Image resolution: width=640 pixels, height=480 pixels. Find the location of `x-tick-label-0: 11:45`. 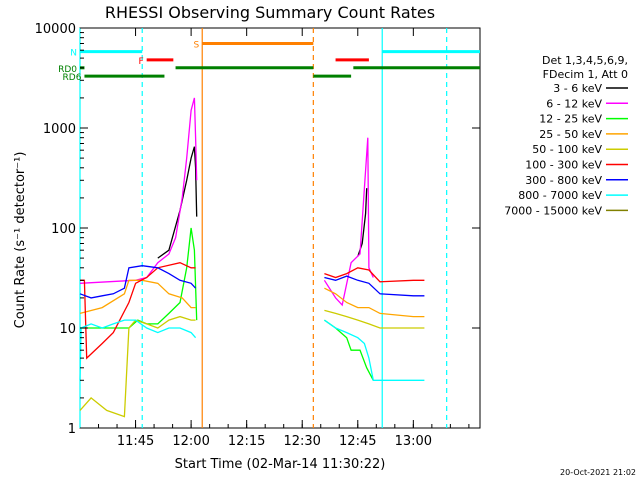

x-tick-label-0: 11:45 is located at coordinates (135, 441).